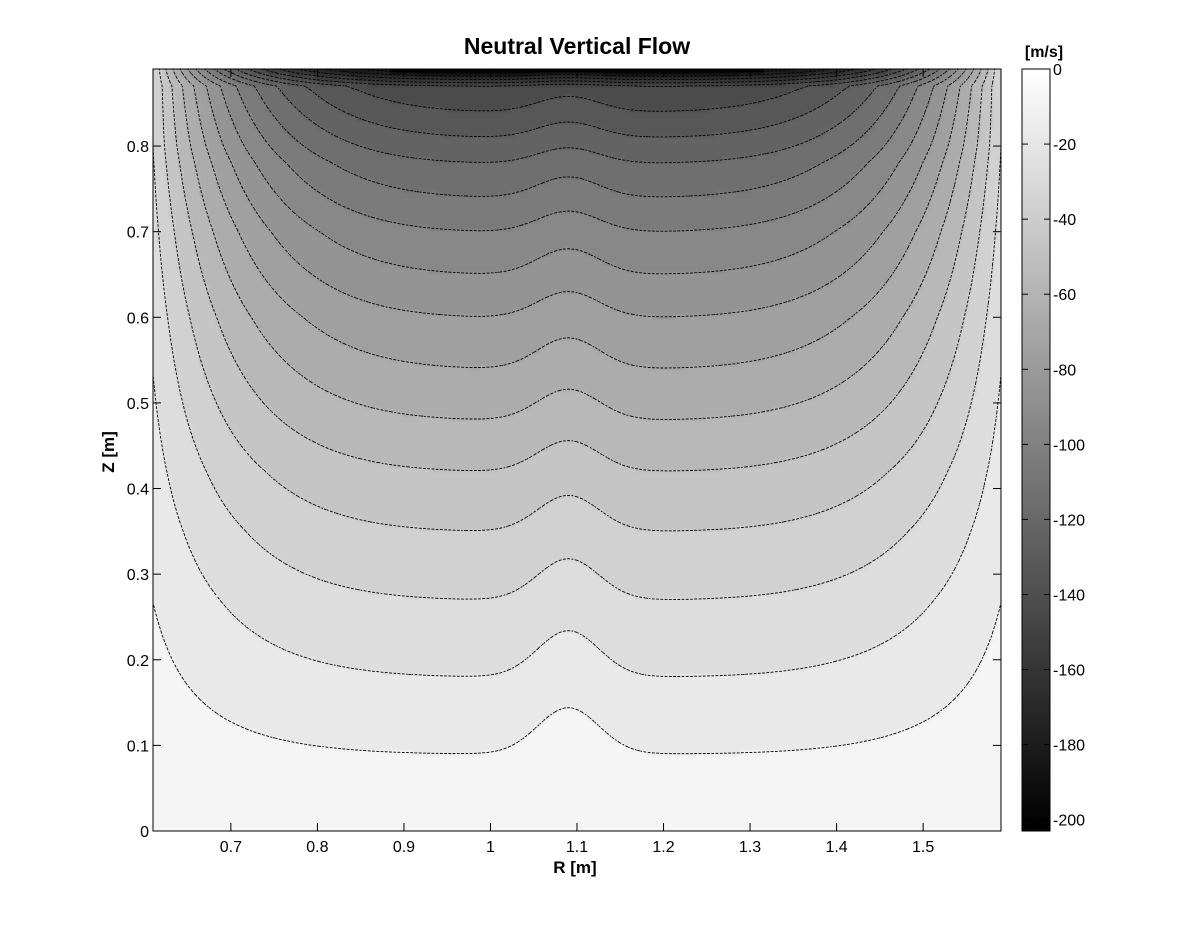  I want to click on y-tick-label: 0.8, so click(138, 147).